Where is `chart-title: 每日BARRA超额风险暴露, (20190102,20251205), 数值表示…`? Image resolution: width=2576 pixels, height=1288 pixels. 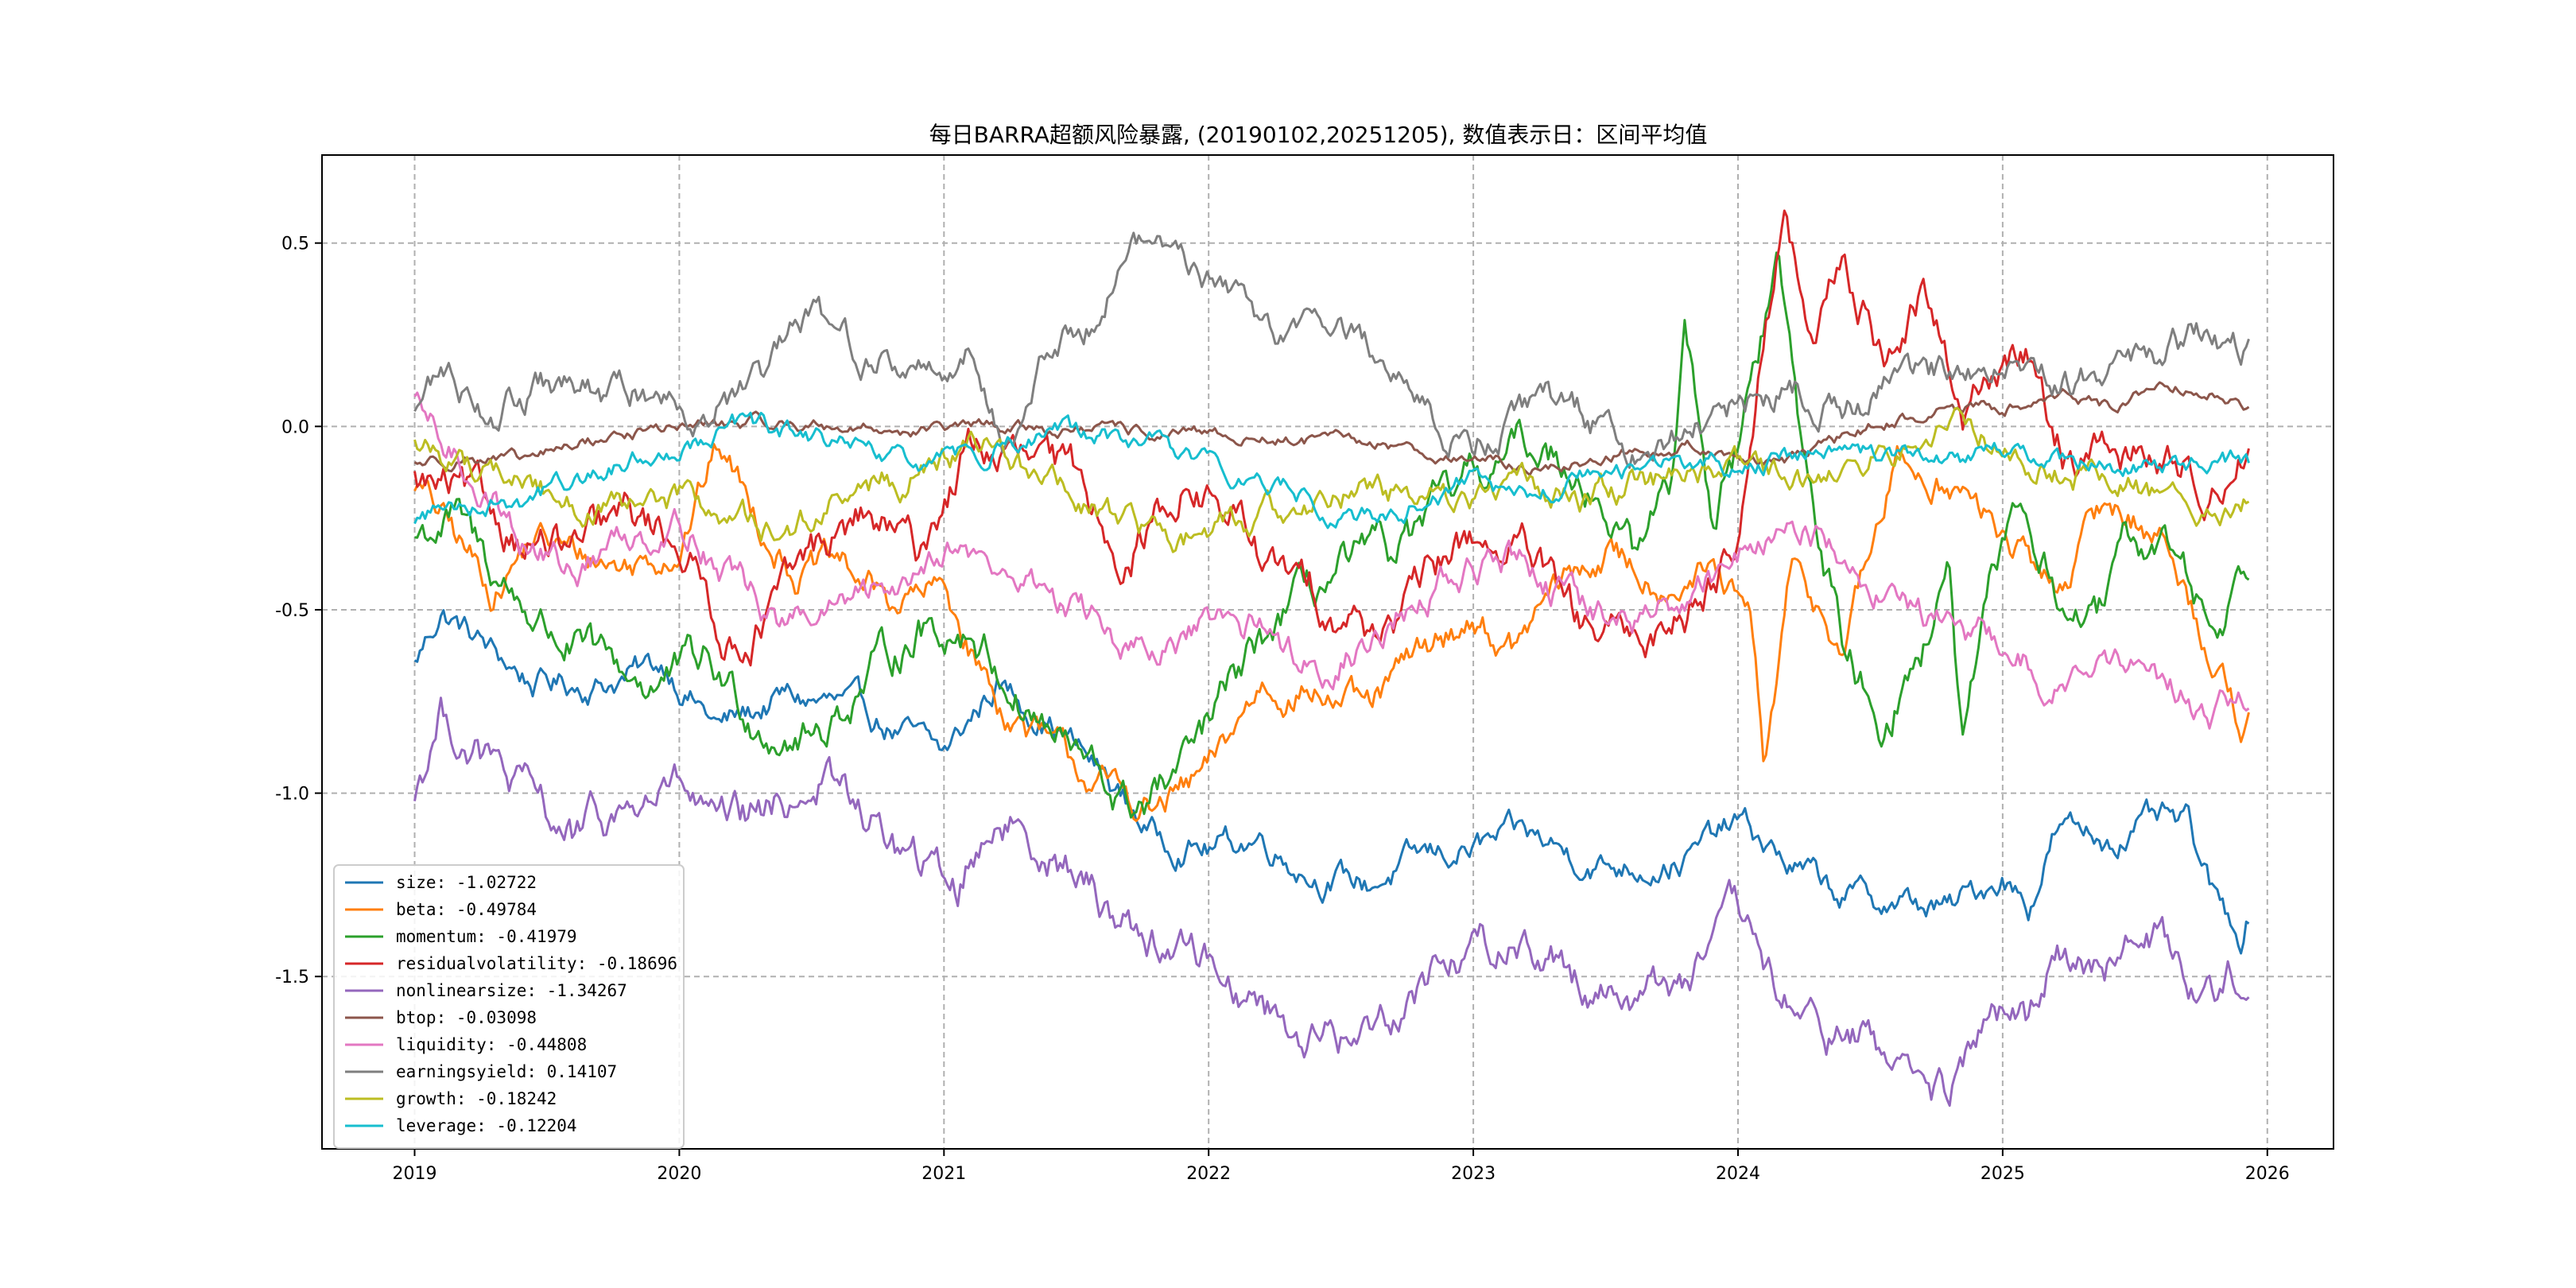 chart-title: 每日BARRA超额风险暴露, (20190102,20251205), 数值表示… is located at coordinates (1319, 135).